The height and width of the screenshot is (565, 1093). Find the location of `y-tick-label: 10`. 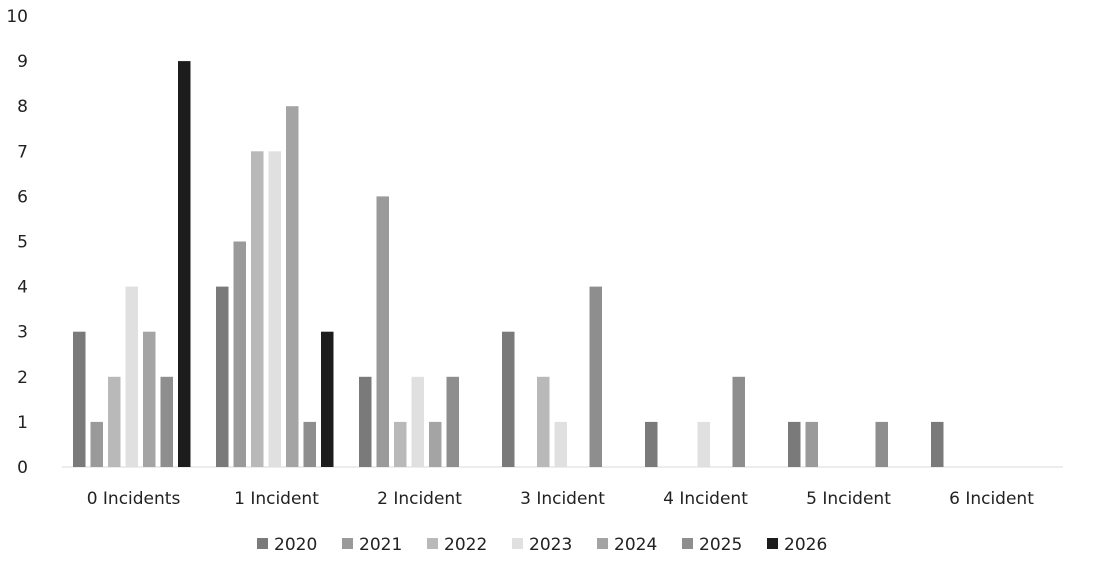

y-tick-label: 10 is located at coordinates (17, 17).